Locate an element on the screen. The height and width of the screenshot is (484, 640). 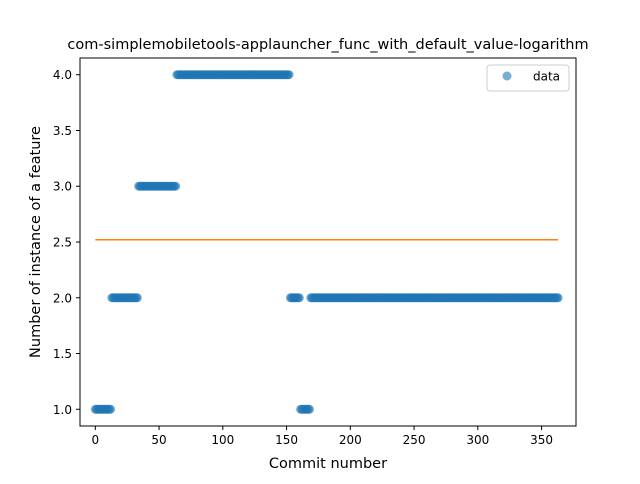
y-tick-label: 3.5 is located at coordinates (62, 131).